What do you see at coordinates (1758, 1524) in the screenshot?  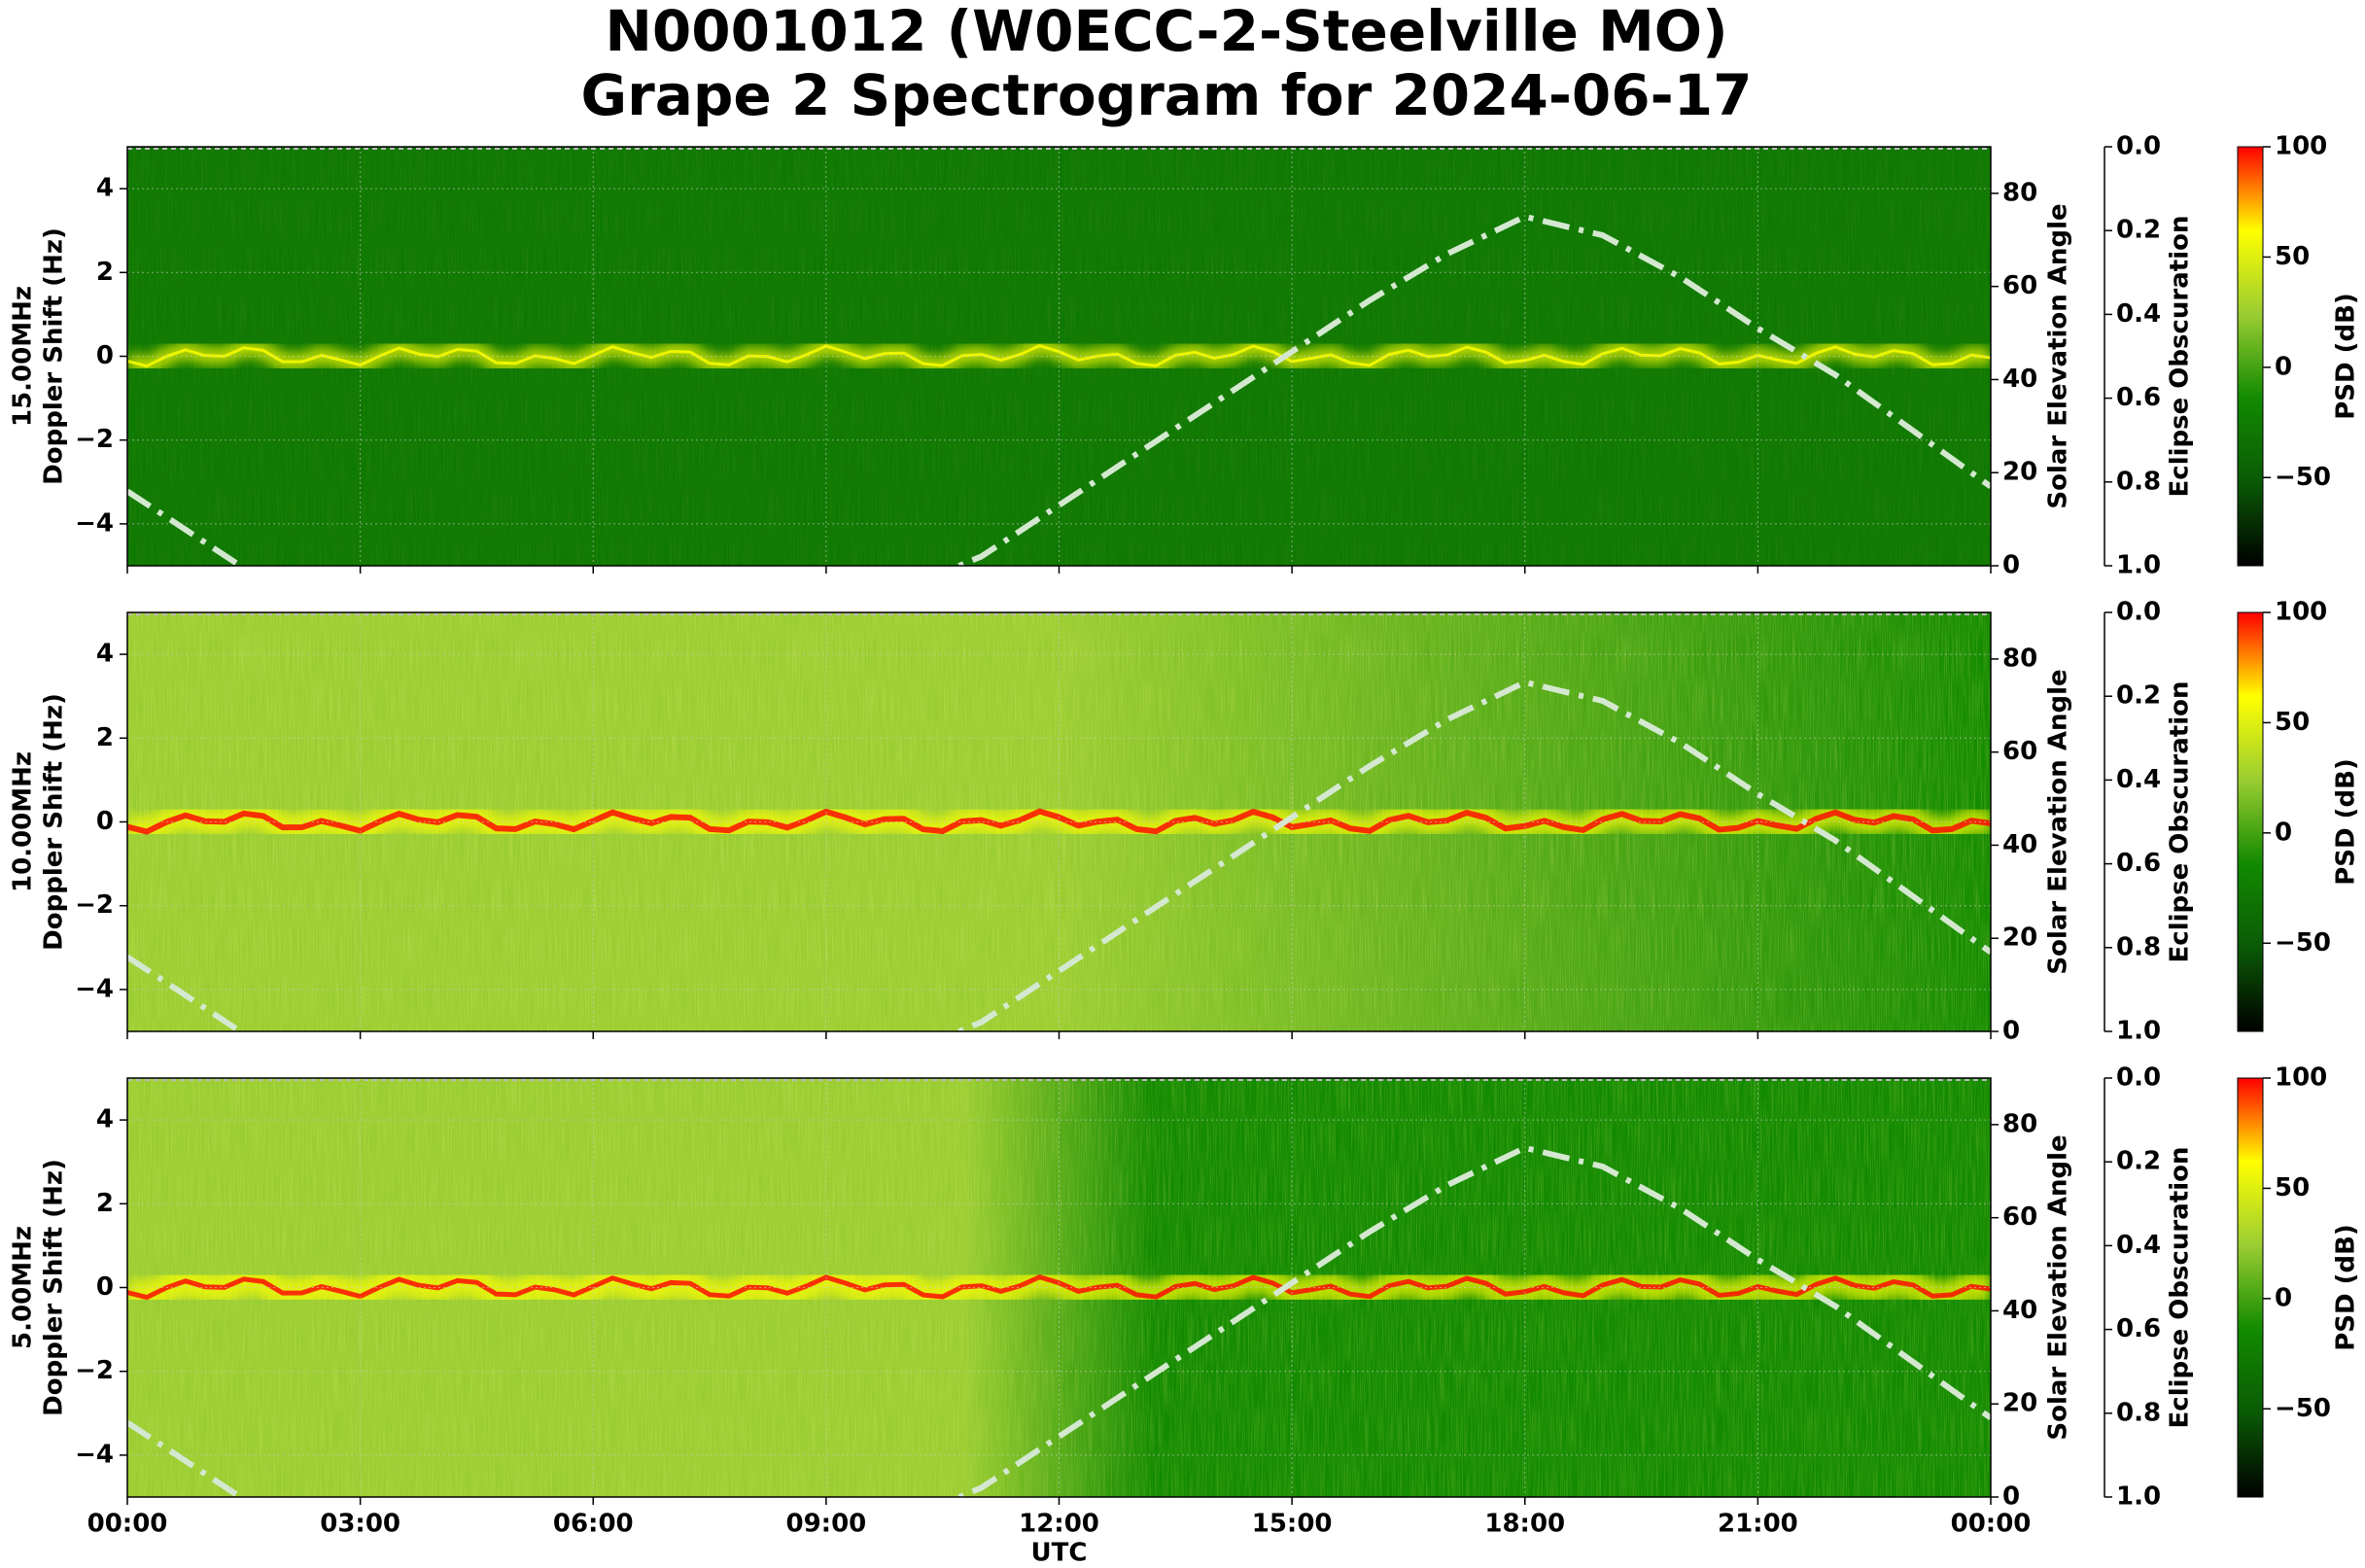 I see `x-tick-label: 21:00` at bounding box center [1758, 1524].